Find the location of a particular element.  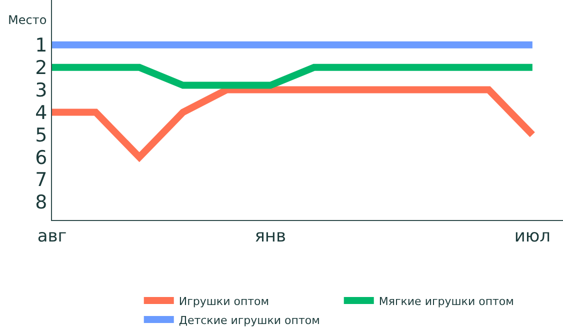

y-tick-label: 1 is located at coordinates (41, 45).